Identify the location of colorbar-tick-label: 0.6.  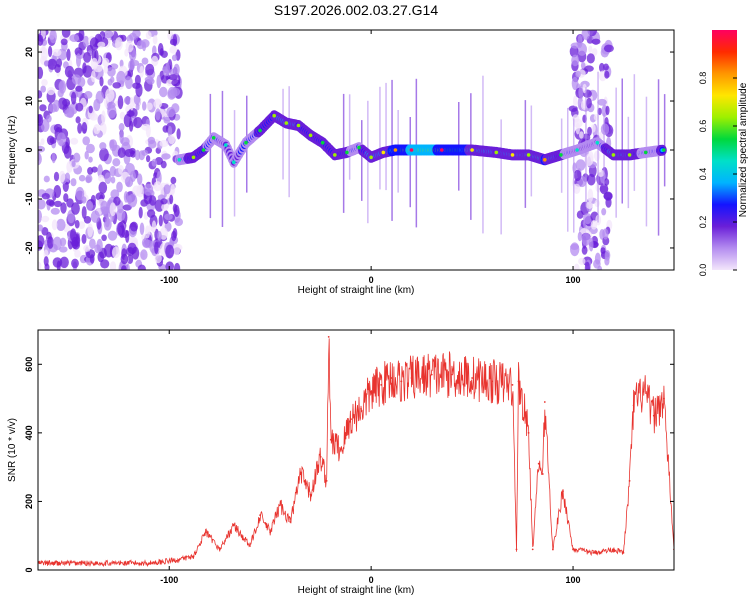
(703, 126).